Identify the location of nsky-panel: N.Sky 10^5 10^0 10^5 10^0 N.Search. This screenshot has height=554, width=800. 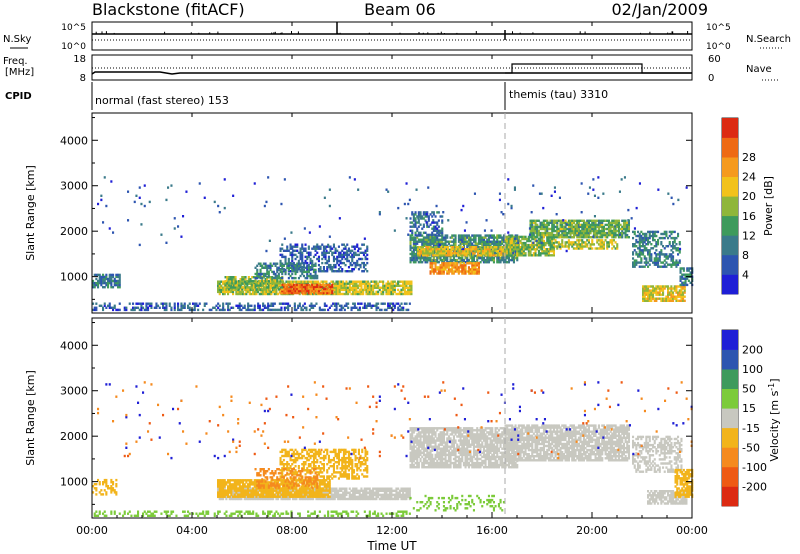
(397, 36).